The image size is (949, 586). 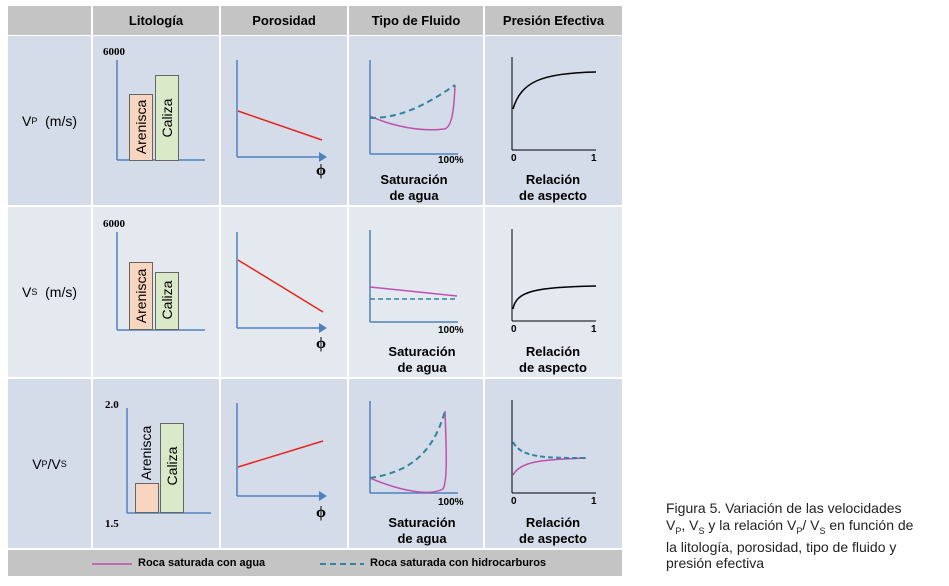 I want to click on pressure-vp-xlabel: Relación de aspecto, so click(x=553, y=187).